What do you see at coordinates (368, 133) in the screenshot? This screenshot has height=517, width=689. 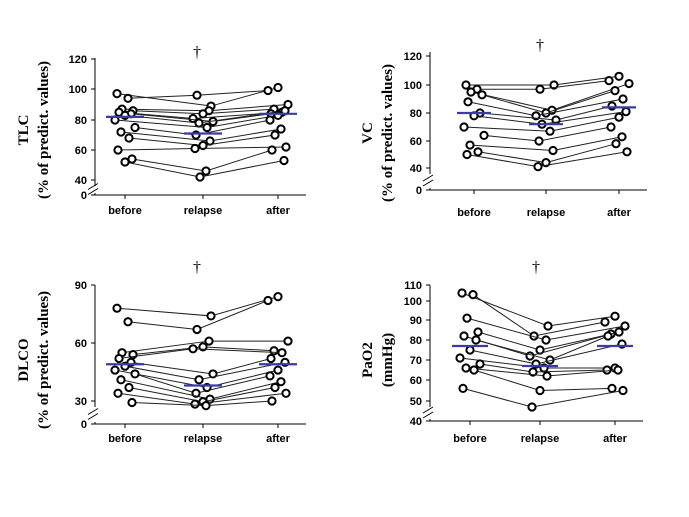 I see `y-axis-label: VC` at bounding box center [368, 133].